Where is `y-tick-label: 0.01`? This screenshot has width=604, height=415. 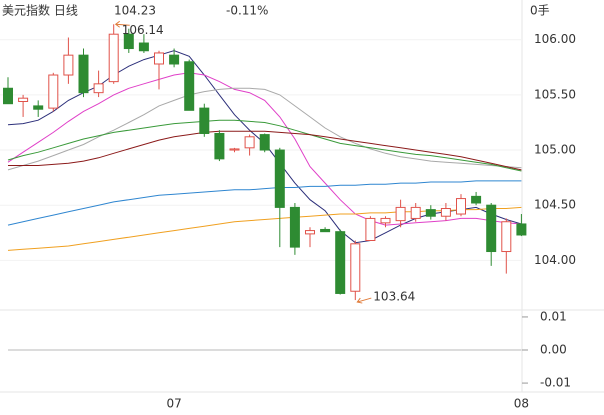 y-tick-label: 0.01 is located at coordinates (553, 316).